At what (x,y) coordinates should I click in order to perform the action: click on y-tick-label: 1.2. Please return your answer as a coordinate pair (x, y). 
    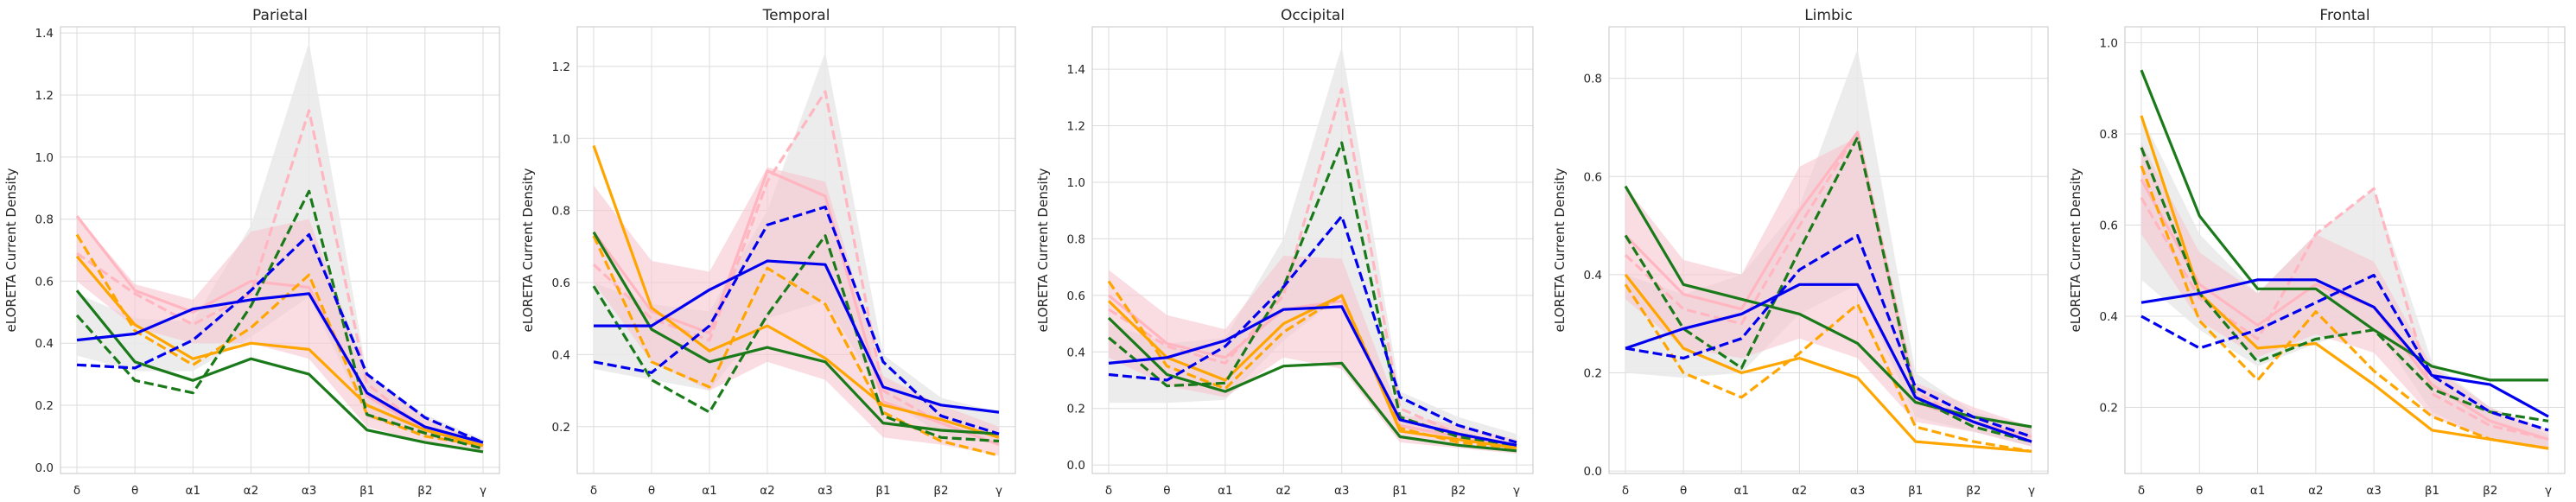
    Looking at the image, I should click on (561, 67).